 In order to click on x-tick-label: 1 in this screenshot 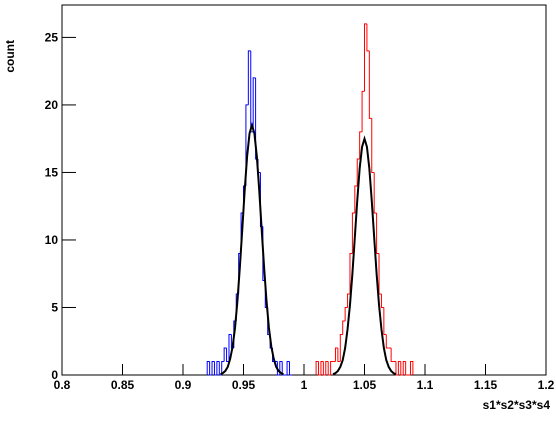, I will do `click(304, 385)`.